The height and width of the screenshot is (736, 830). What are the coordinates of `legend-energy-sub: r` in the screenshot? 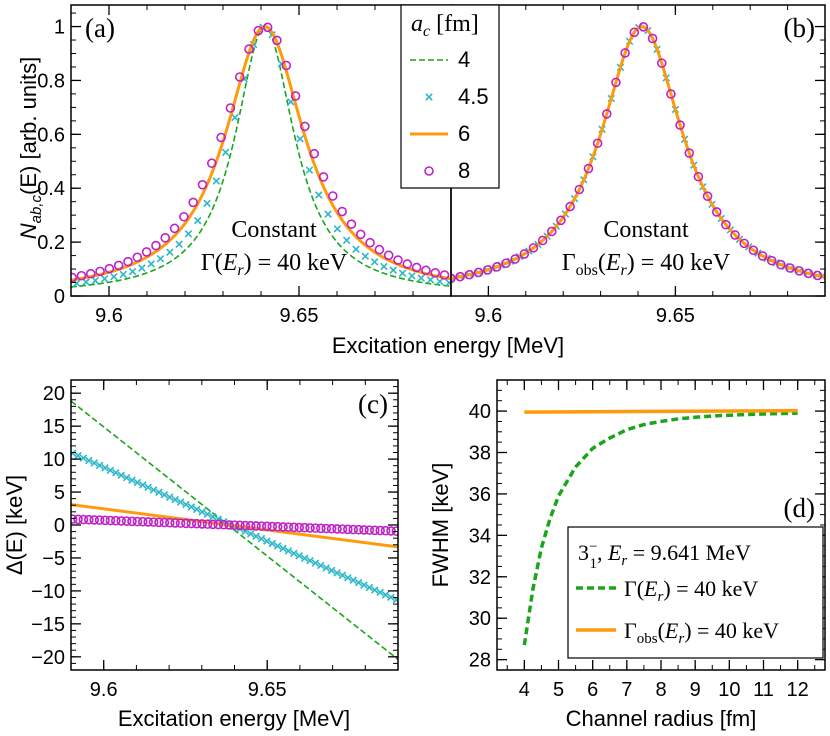 It's located at (624, 561).